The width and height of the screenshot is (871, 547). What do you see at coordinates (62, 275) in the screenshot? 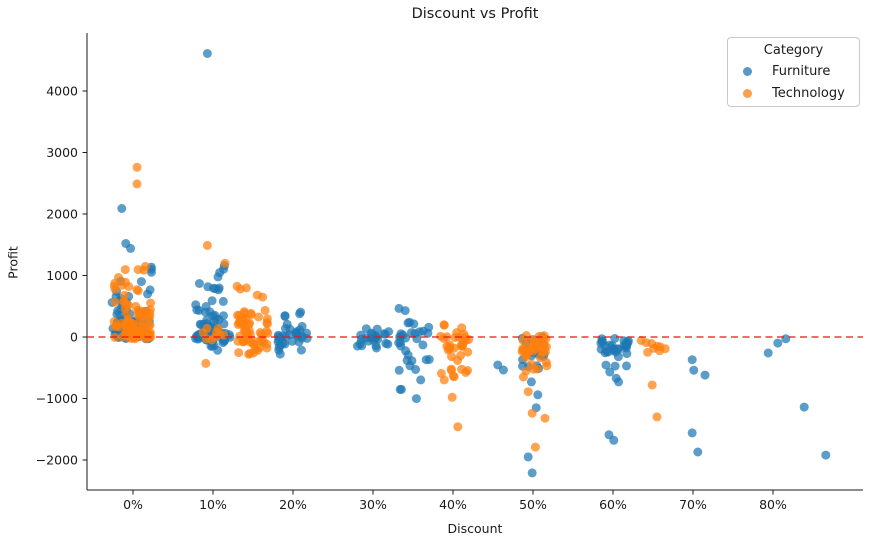
I see `y-tick-label: 1000` at bounding box center [62, 275].